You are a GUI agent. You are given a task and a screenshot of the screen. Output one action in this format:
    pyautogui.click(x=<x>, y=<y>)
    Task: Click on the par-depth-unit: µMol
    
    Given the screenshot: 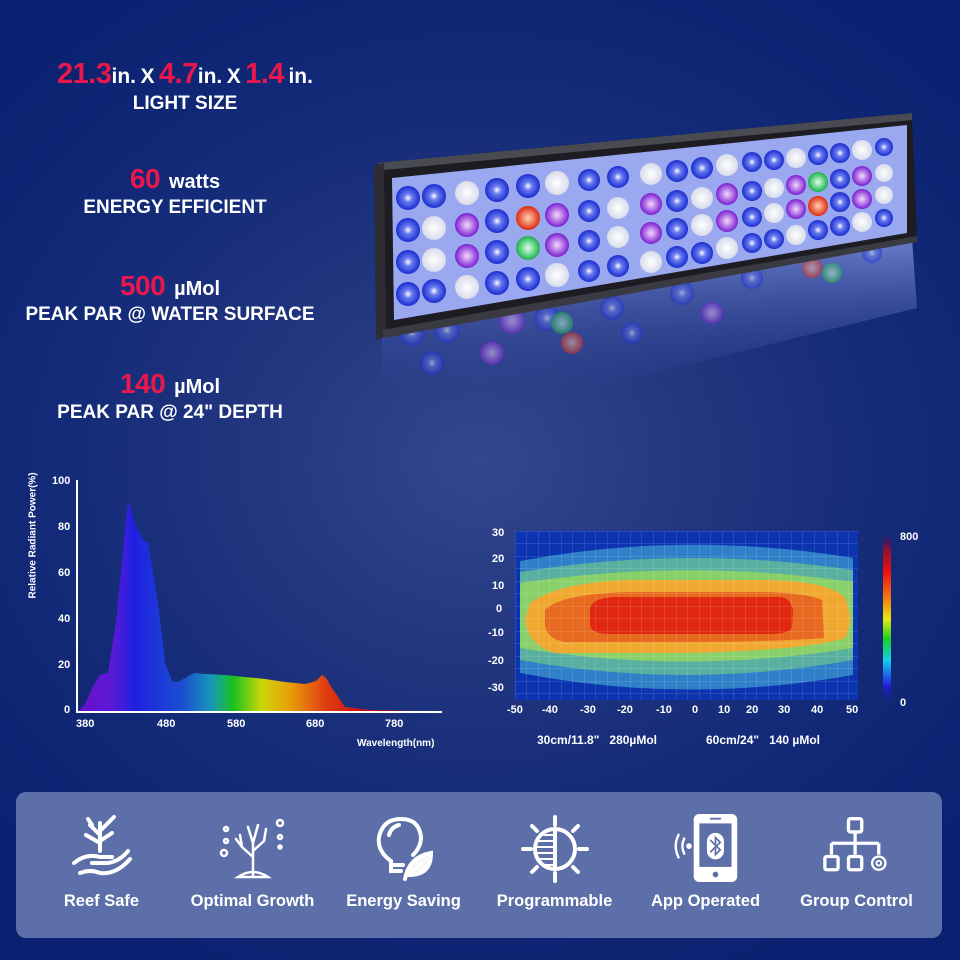 What is the action you would take?
    pyautogui.click(x=197, y=387)
    